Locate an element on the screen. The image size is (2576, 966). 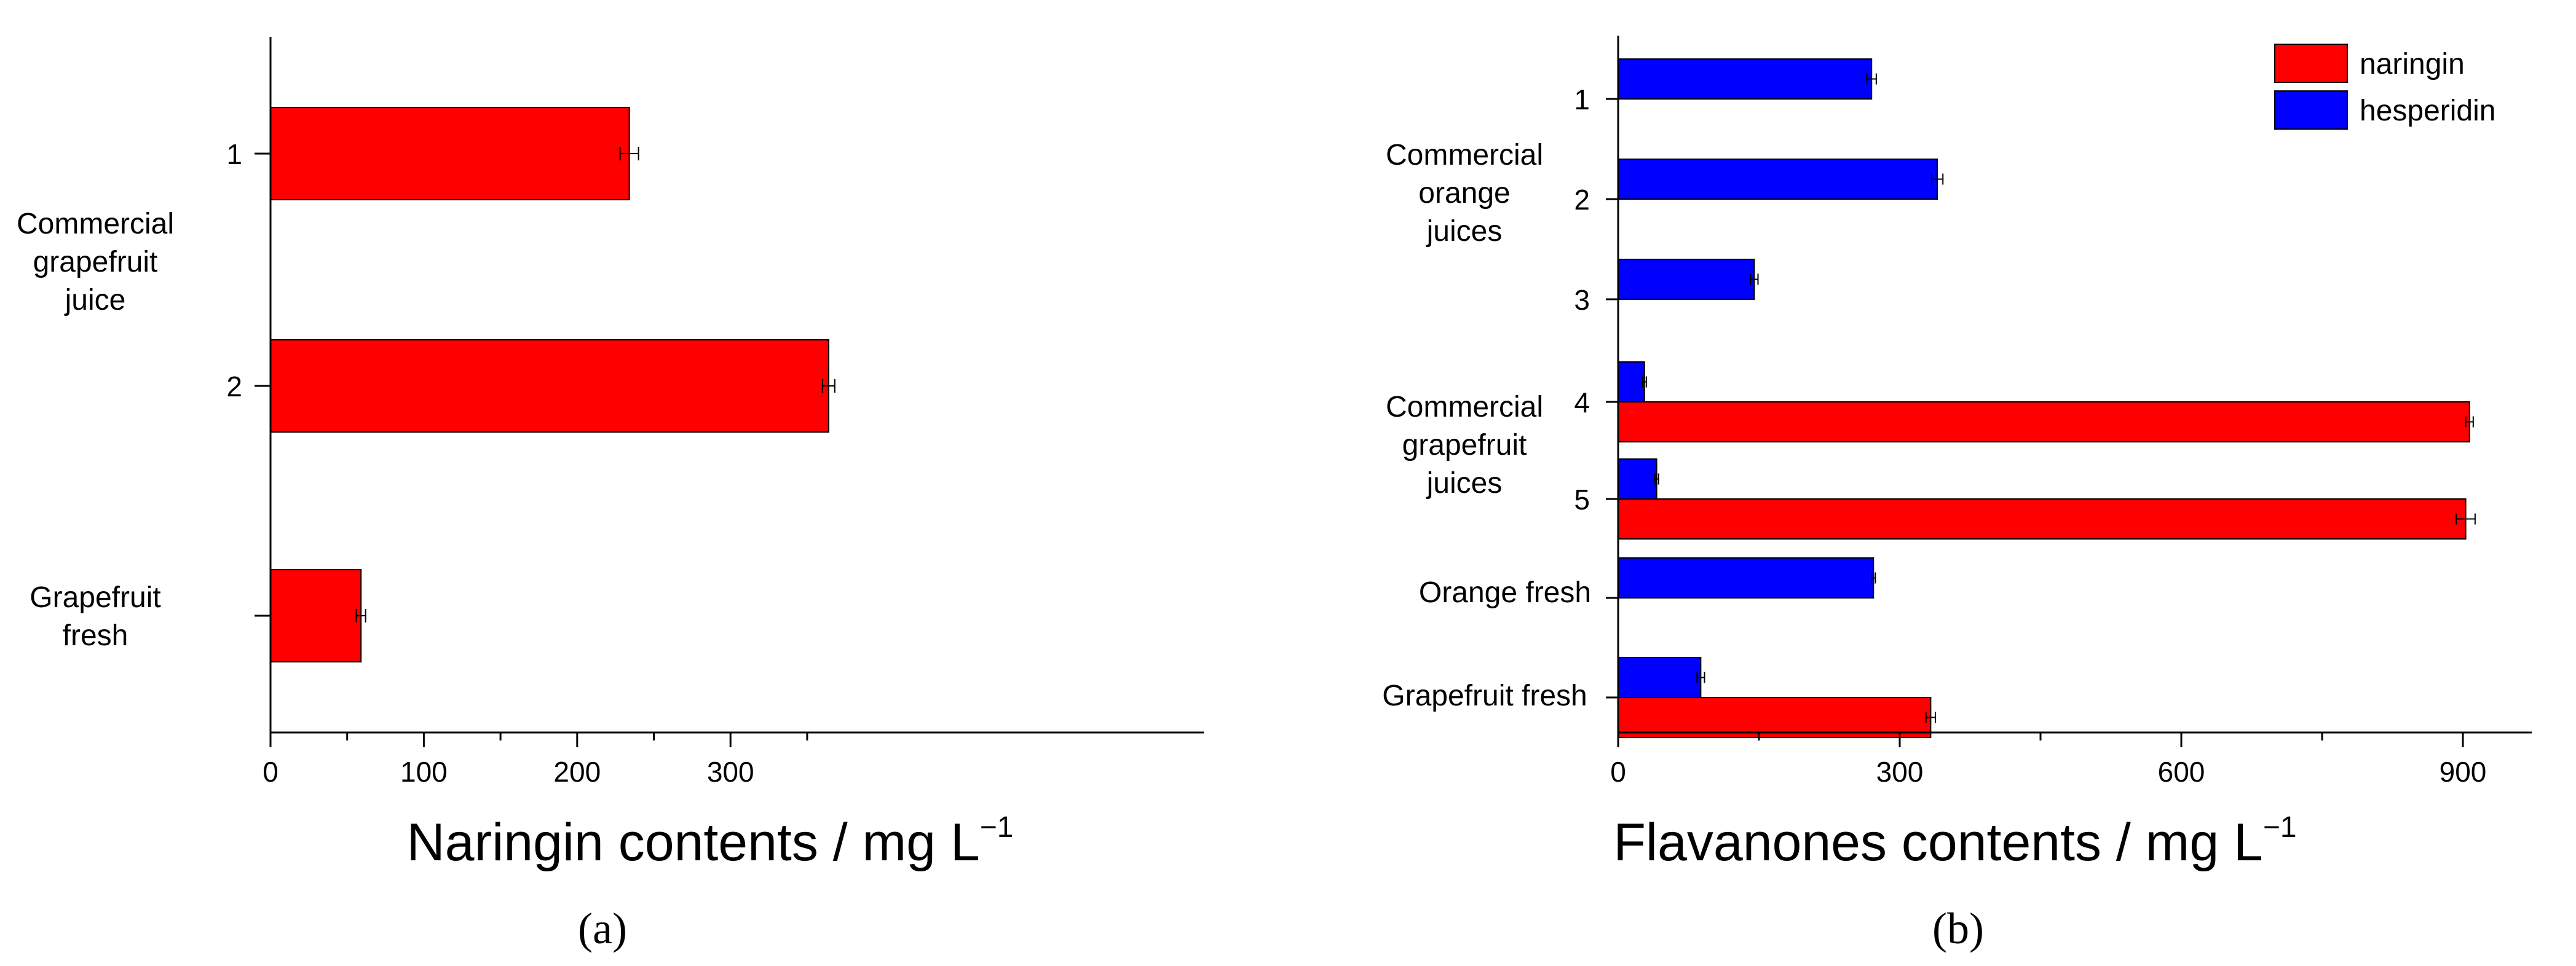
category-label-5: 5 is located at coordinates (1582, 500).